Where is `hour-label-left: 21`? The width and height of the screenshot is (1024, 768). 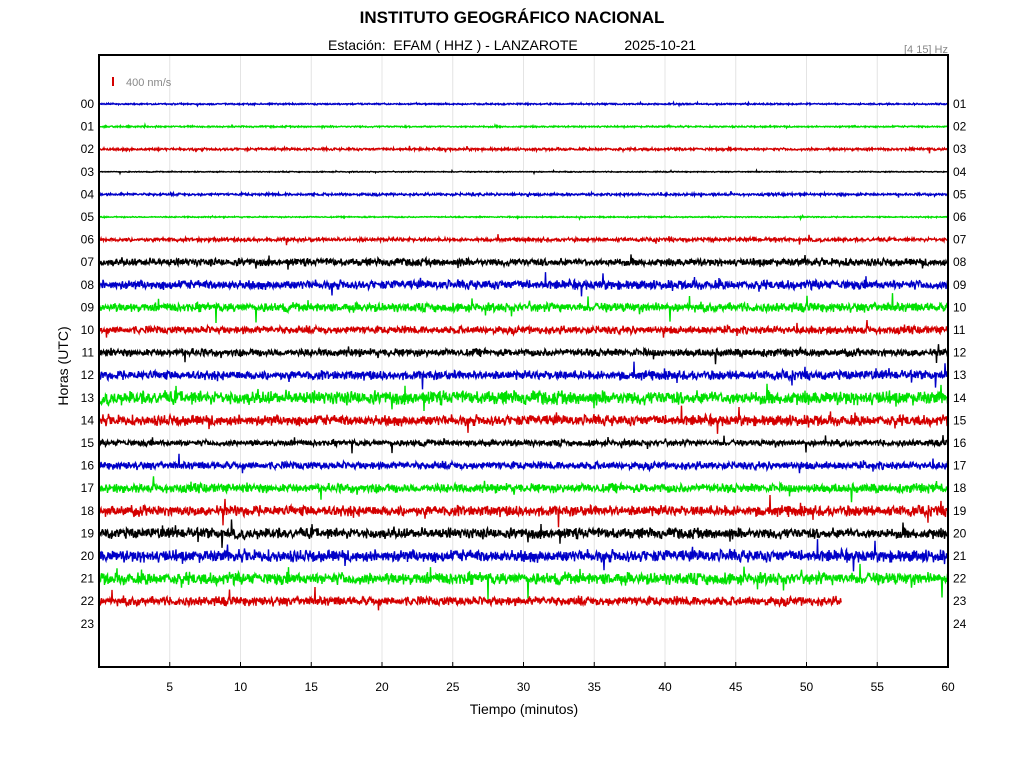 hour-label-left: 21 is located at coordinates (88, 579).